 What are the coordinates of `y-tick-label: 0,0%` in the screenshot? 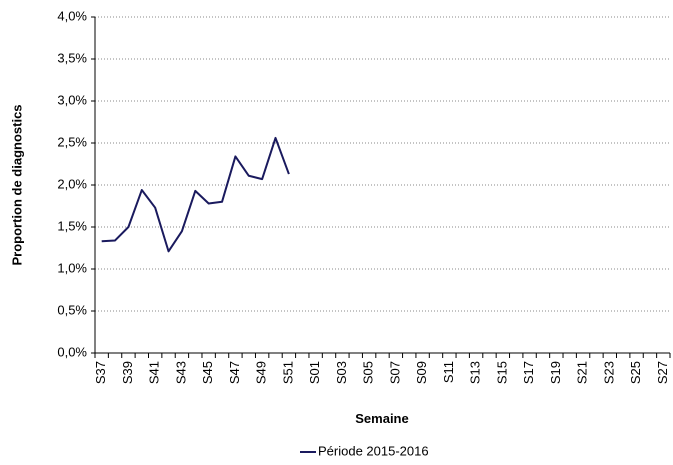 It's located at (72, 351).